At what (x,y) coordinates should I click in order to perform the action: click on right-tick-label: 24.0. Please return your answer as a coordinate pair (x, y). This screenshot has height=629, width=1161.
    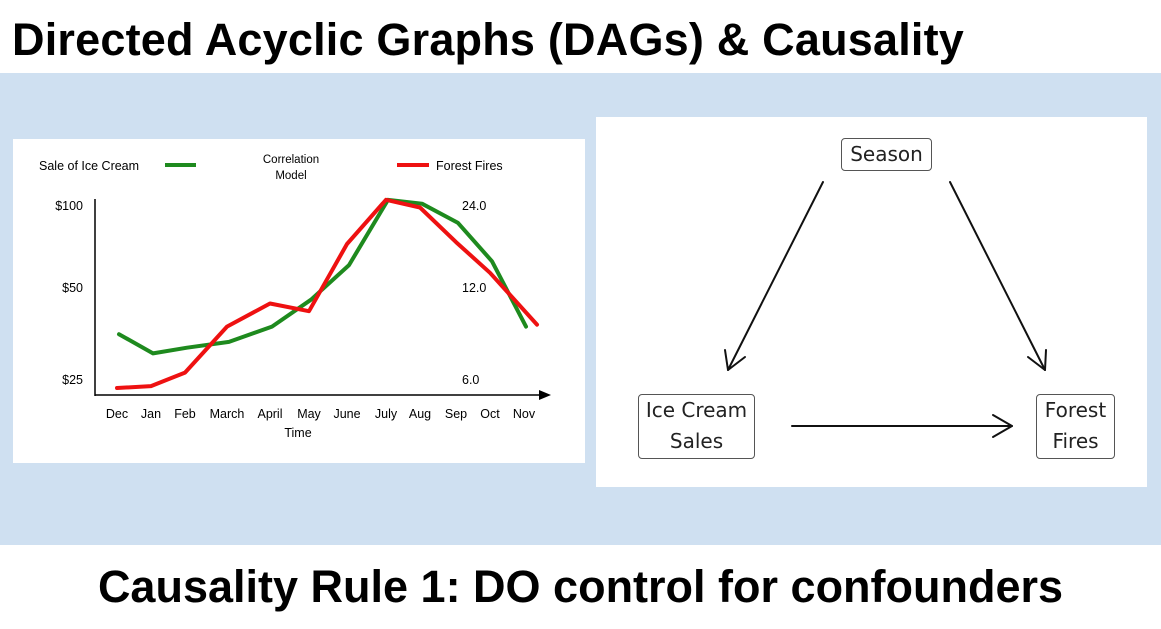
    Looking at the image, I should click on (474, 206).